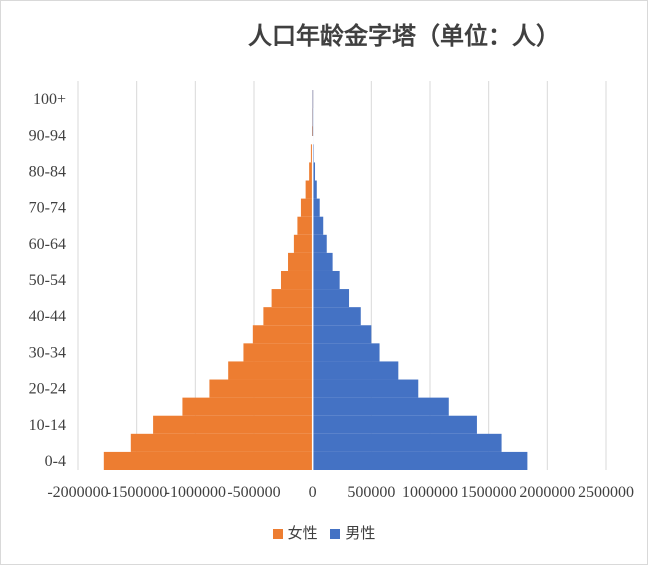  I want to click on y-tick-10-14: 10-14, so click(47, 425).